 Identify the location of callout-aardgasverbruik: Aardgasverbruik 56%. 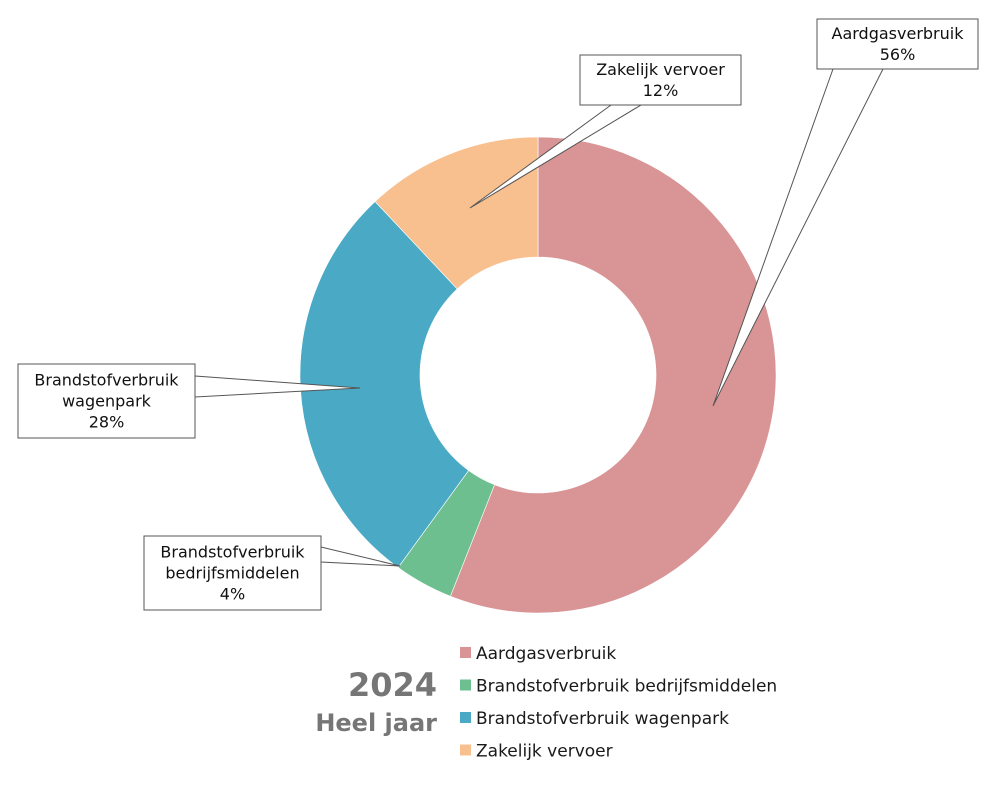
(845, 212).